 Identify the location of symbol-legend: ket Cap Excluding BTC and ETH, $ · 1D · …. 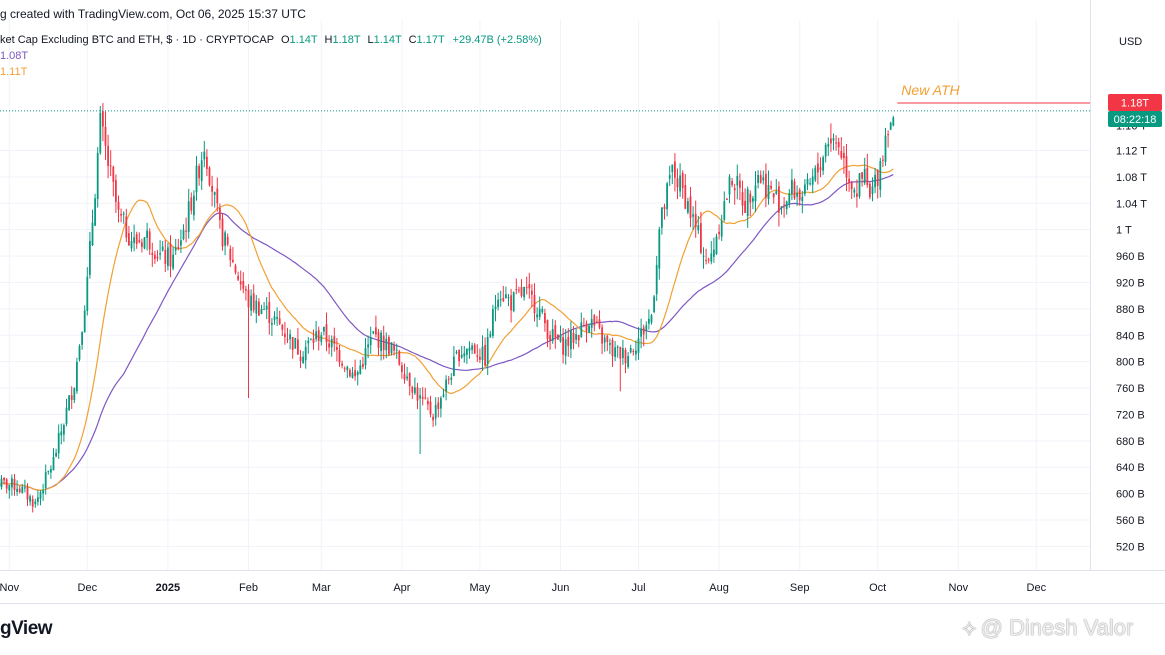
(271, 40).